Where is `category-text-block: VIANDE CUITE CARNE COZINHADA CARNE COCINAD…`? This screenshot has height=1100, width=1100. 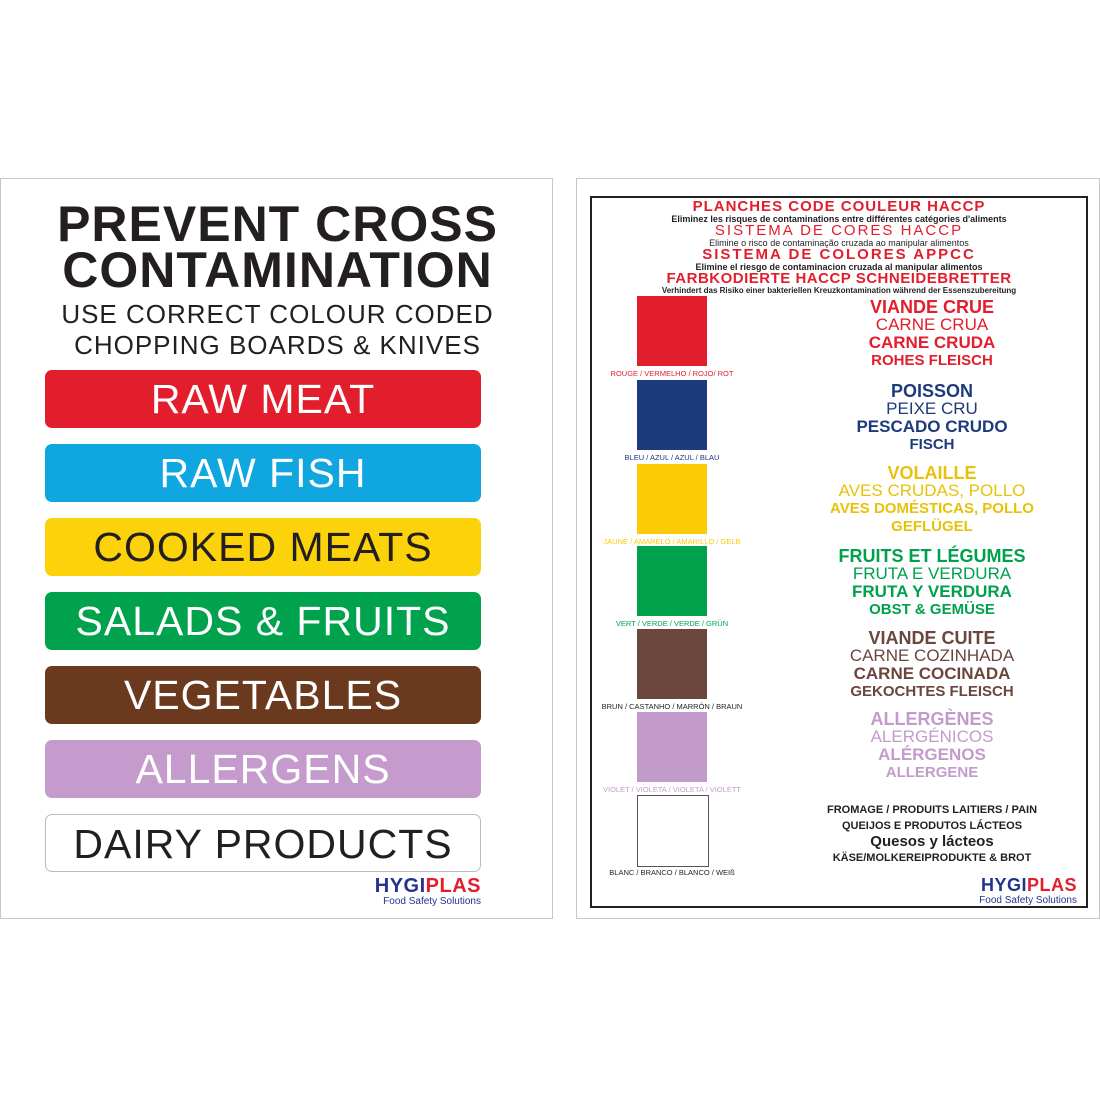 category-text-block: VIANDE CUITE CARNE COZINHADA CARNE COCINAD… is located at coordinates (932, 665).